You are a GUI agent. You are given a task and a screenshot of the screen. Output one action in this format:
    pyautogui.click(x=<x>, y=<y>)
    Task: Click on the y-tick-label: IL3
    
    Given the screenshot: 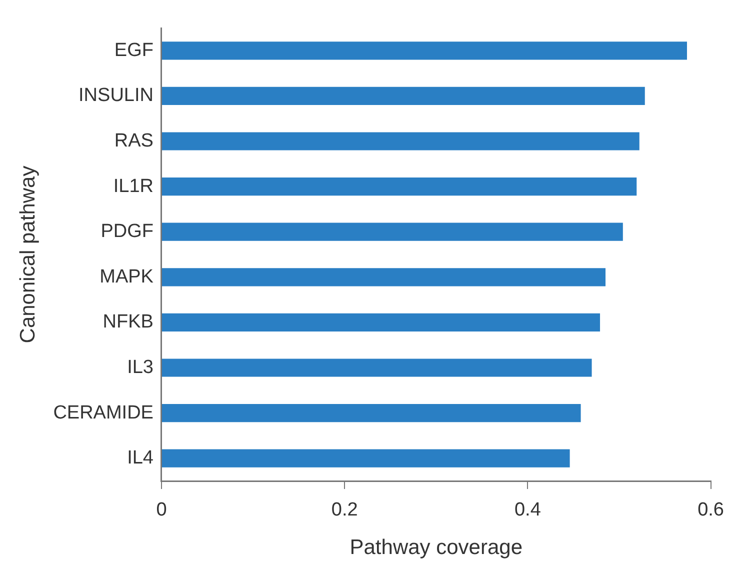 What is the action you would take?
    pyautogui.click(x=140, y=367)
    